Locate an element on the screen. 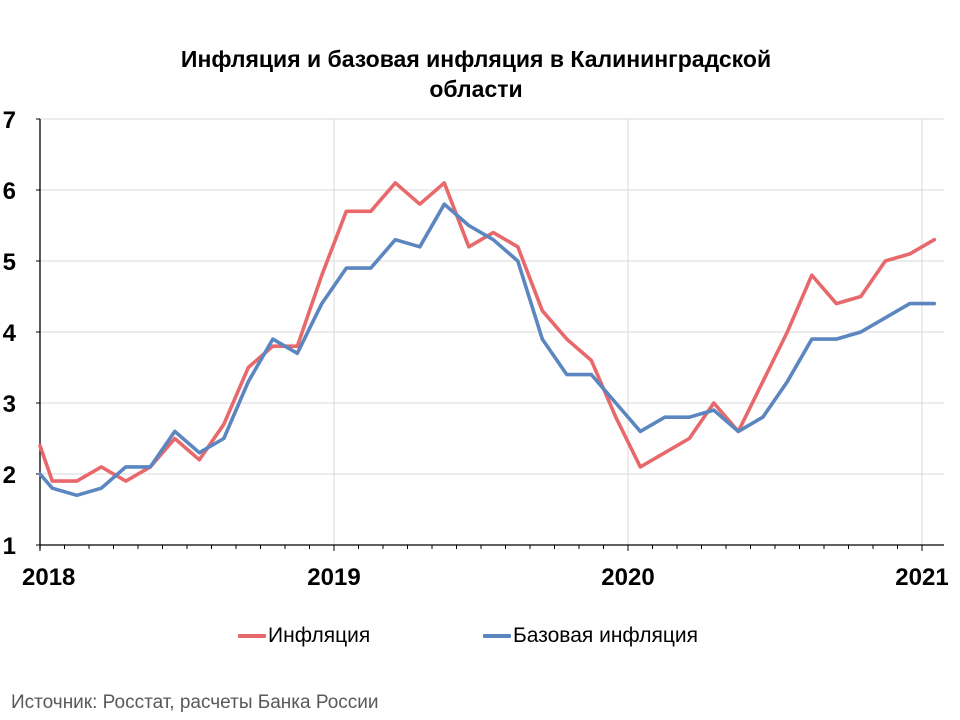 Image resolution: width=960 pixels, height=720 pixels. x-tick-label: 2019 is located at coordinates (333, 577).